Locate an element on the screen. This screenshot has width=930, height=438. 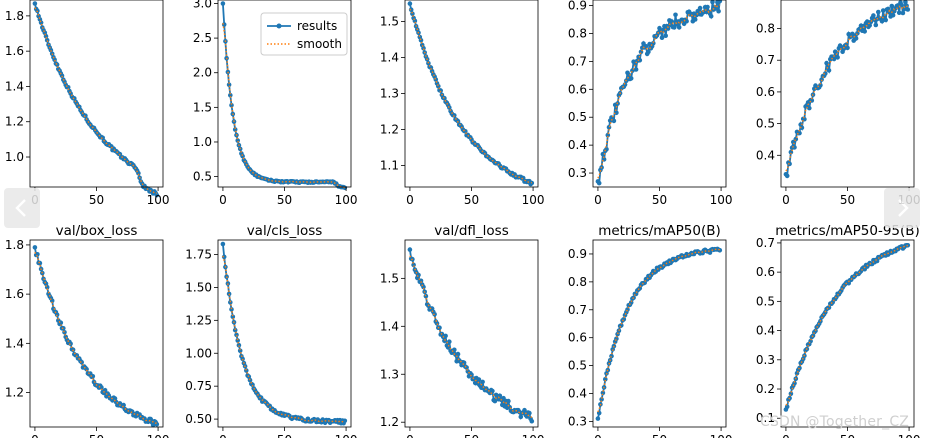
y-tick-label: 1.50 is located at coordinates (198, 287).